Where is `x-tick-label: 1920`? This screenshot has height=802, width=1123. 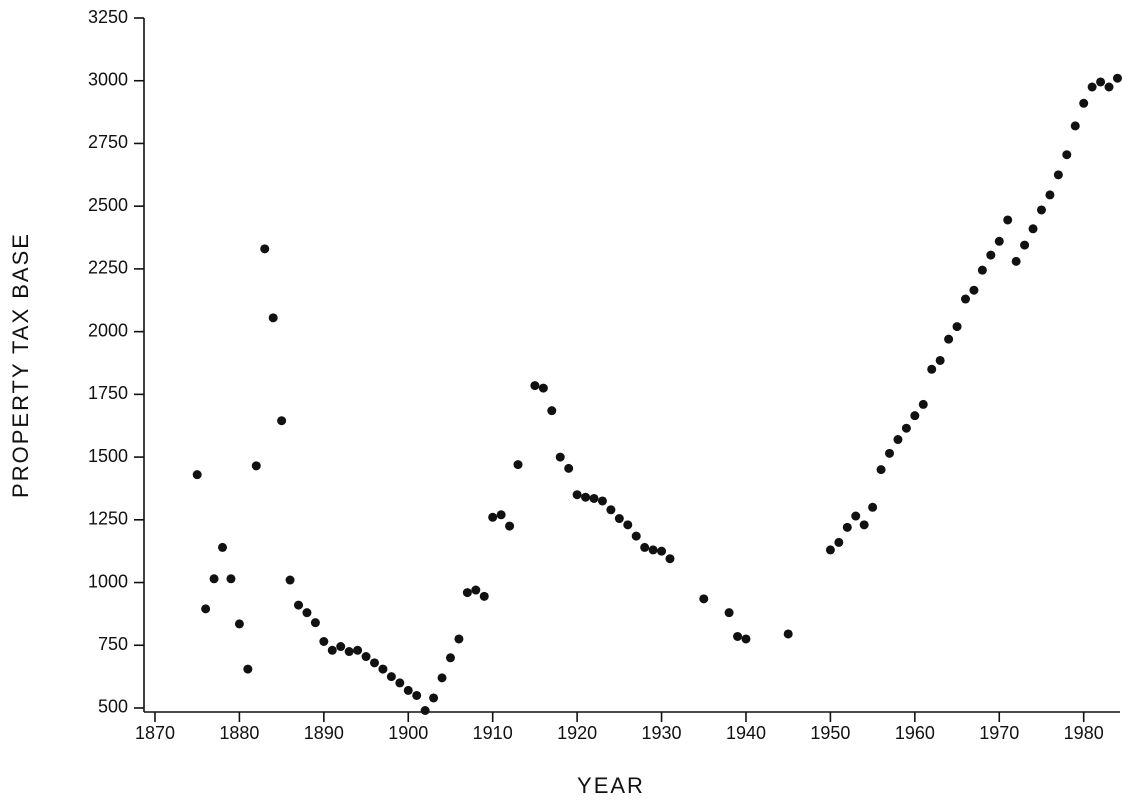
x-tick-label: 1920 is located at coordinates (577, 733).